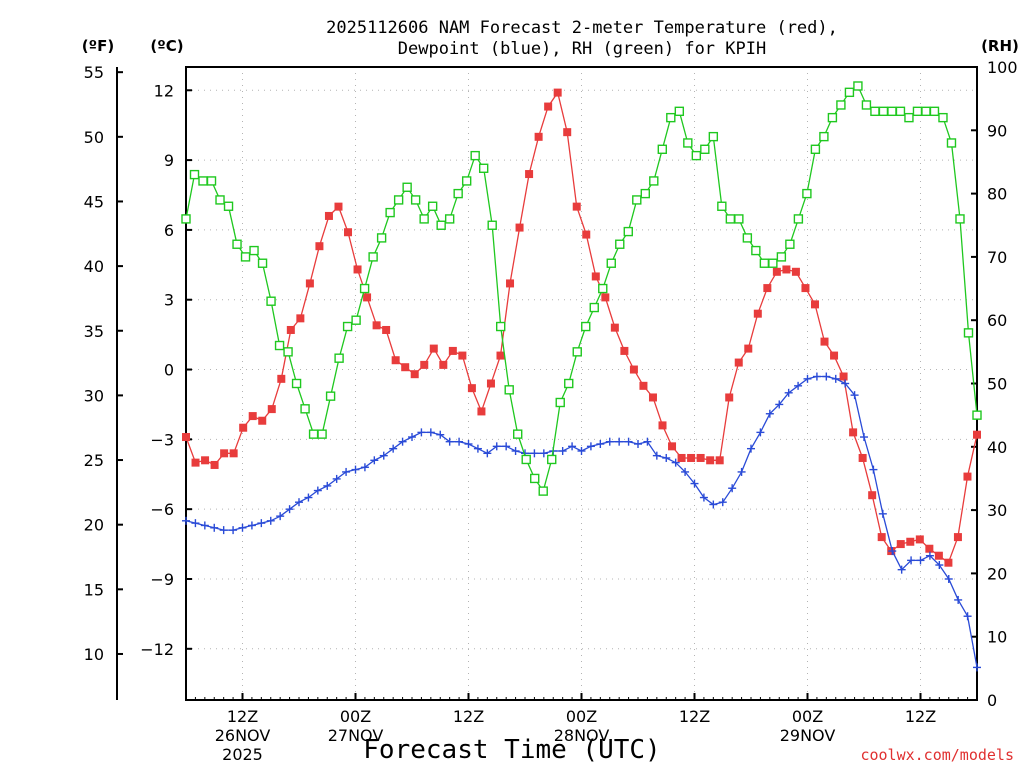 Image resolution: width=1024 pixels, height=768 pixels. What do you see at coordinates (157, 649) in the screenshot?
I see `celsius-tick-label: −12` at bounding box center [157, 649].